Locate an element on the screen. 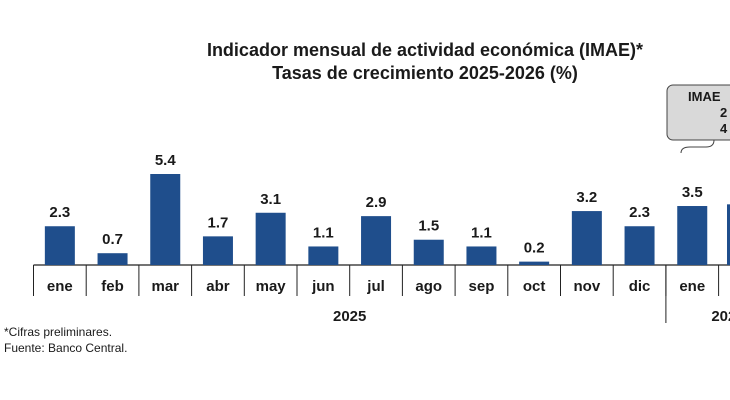 The height and width of the screenshot is (400, 730). chart-subtitle: Tasas de crecimiento 2025-2026 (%) is located at coordinates (425, 73).